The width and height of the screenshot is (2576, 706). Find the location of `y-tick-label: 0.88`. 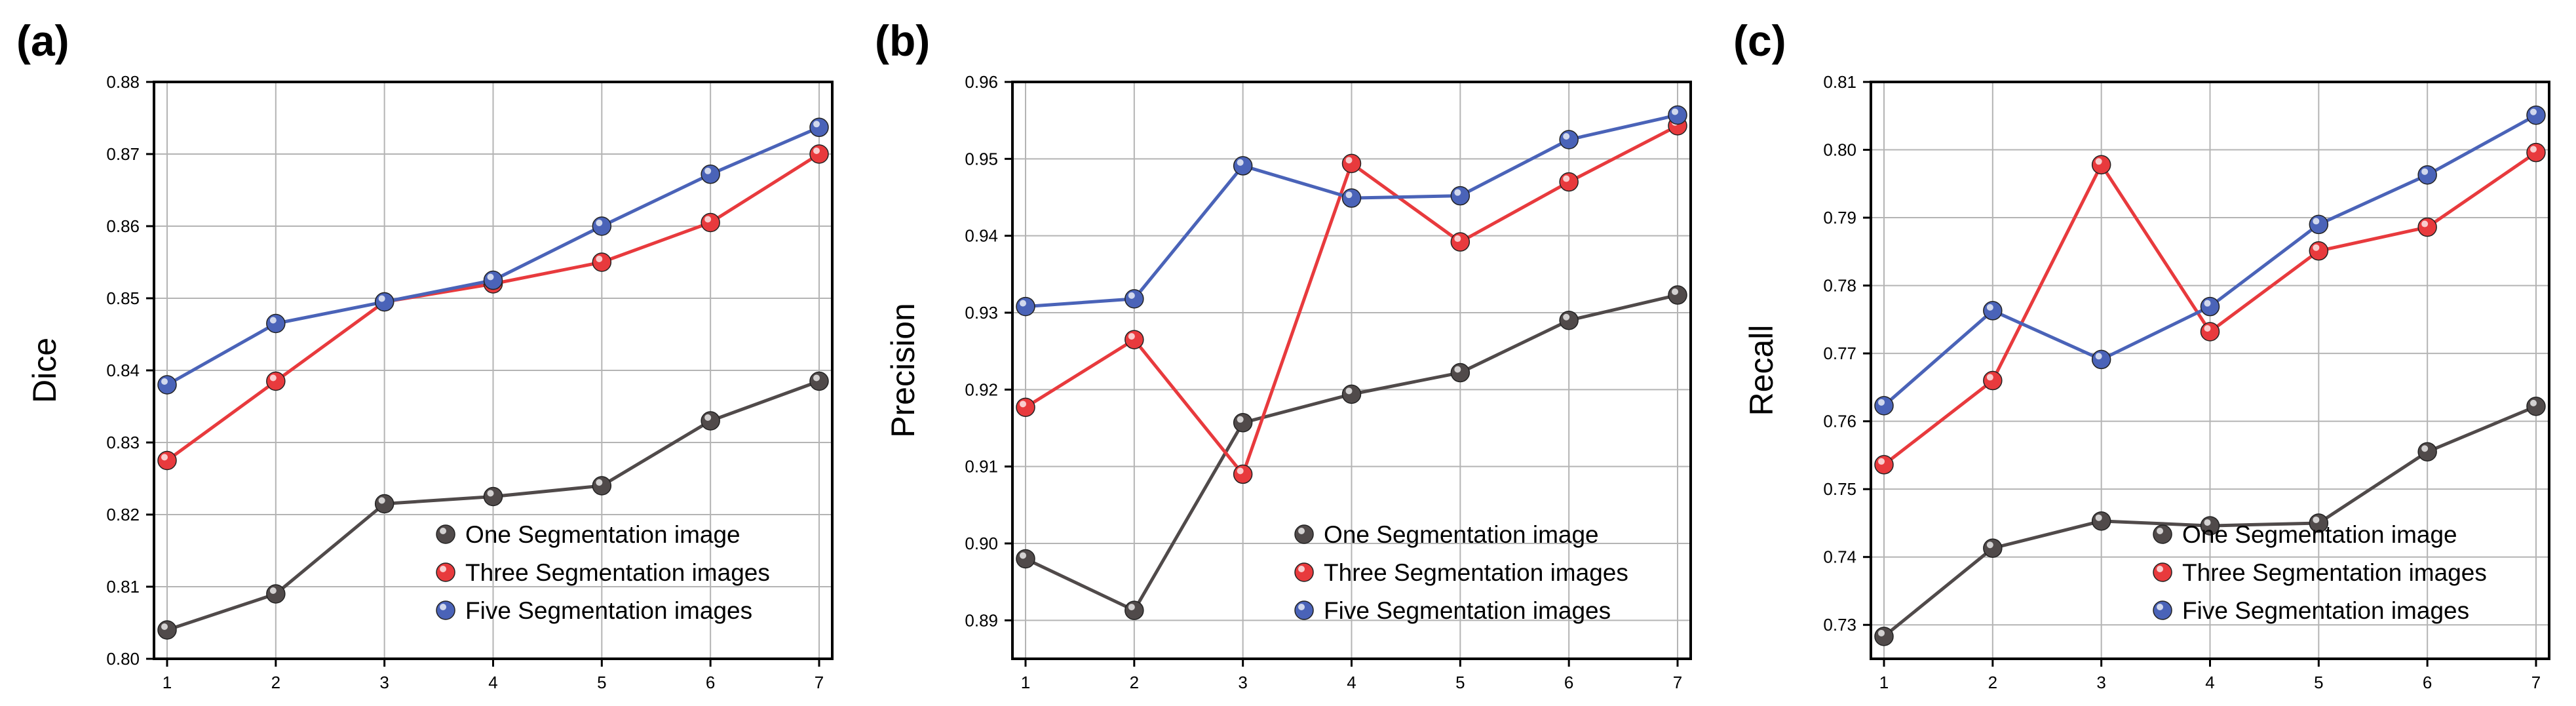

y-tick-label: 0.88 is located at coordinates (123, 82).